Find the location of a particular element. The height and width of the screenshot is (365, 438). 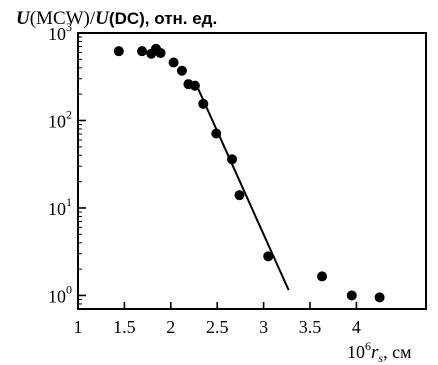

x-tick-label: 2 is located at coordinates (170, 327).